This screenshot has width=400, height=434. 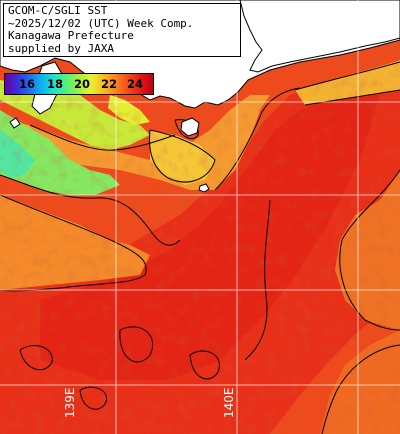 I want to click on temperature-colorbar: 16 18 20 22 24, so click(x=79, y=84).